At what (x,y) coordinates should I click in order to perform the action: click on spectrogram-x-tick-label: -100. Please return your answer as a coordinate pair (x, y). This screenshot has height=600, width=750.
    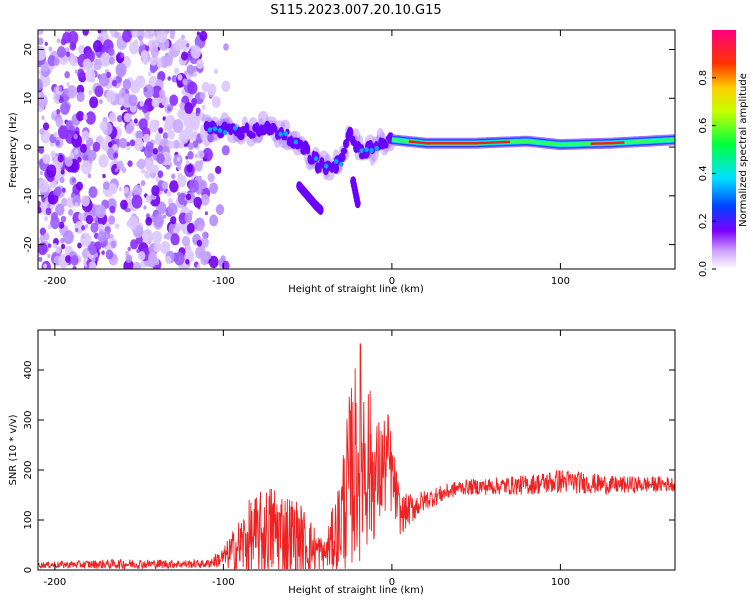
    Looking at the image, I should click on (223, 281).